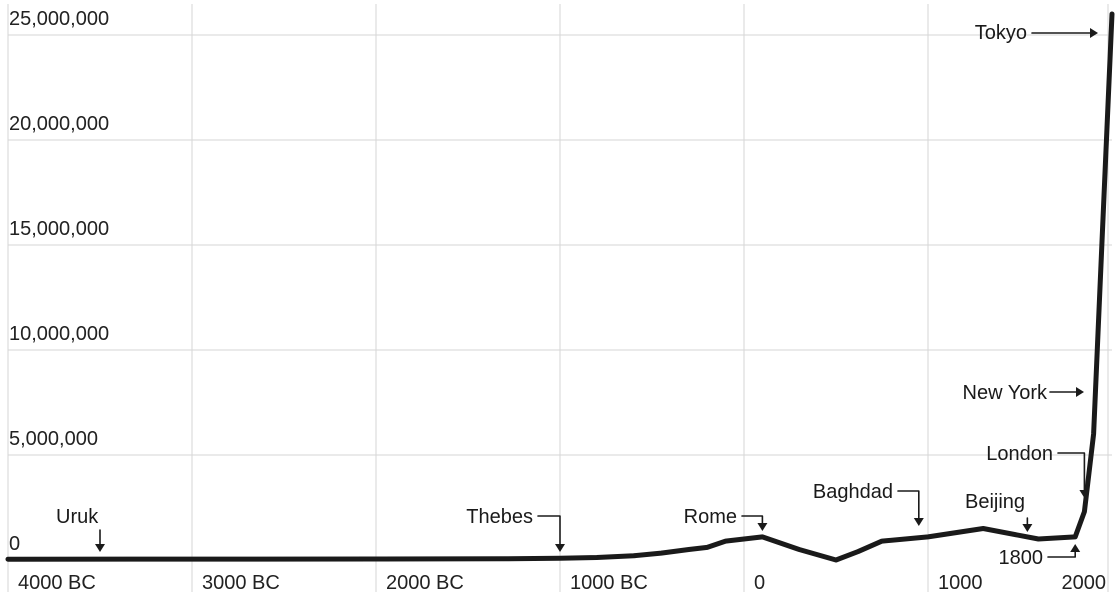  What do you see at coordinates (1005, 393) in the screenshot?
I see `annotation-label: New York` at bounding box center [1005, 393].